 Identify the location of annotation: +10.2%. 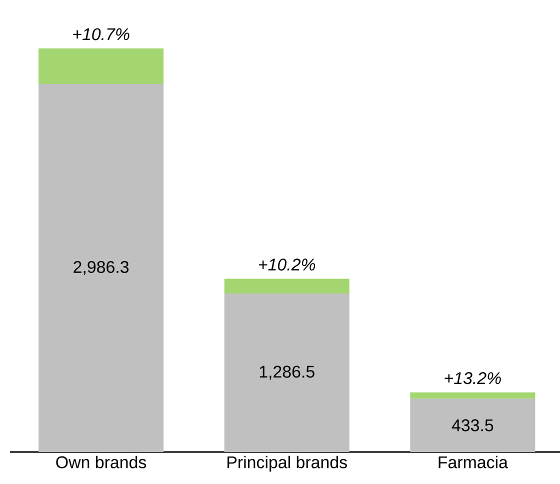
(287, 264).